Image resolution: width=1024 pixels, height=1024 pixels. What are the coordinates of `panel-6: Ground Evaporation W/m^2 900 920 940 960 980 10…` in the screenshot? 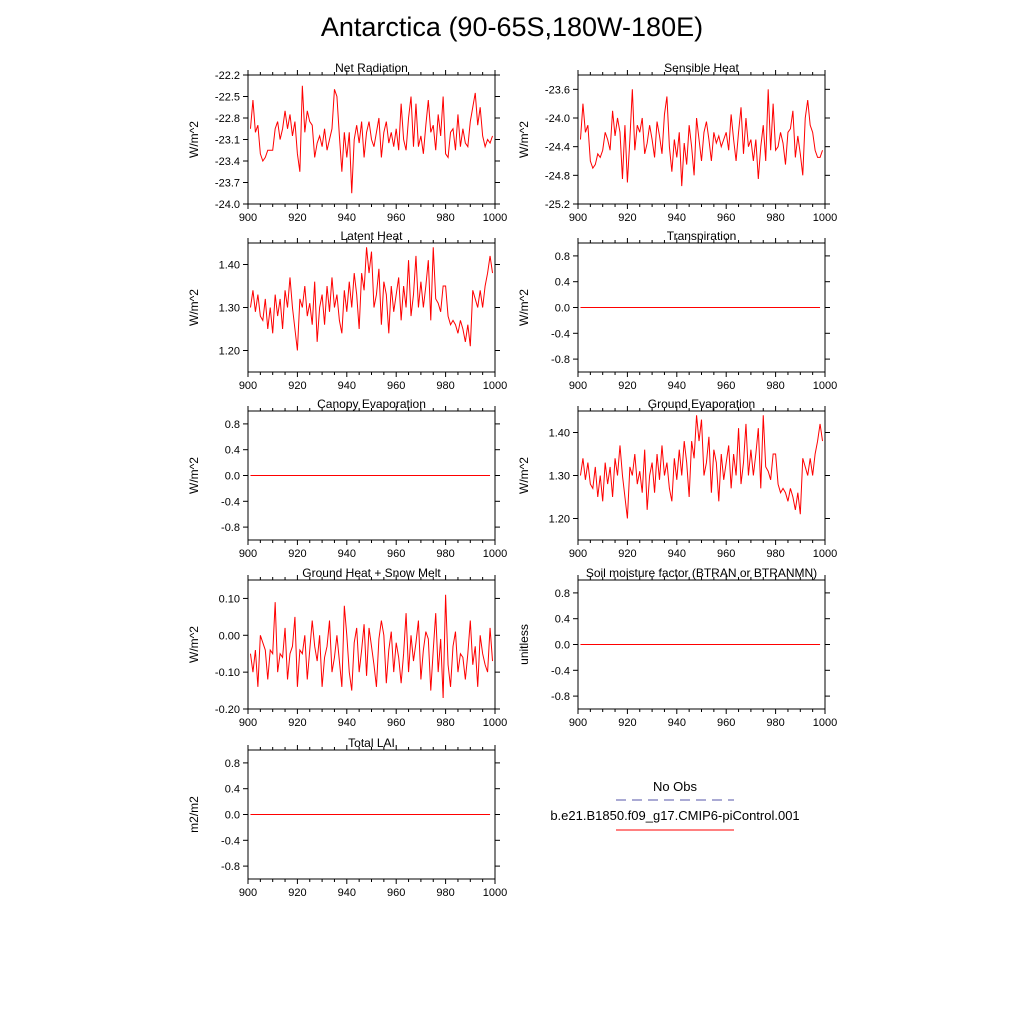 It's located at (677, 478).